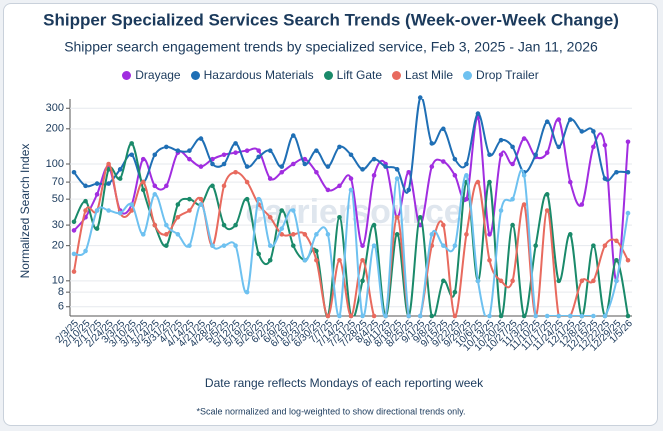  What do you see at coordinates (58, 246) in the screenshot?
I see `y-tick-label: 20` at bounding box center [58, 246].